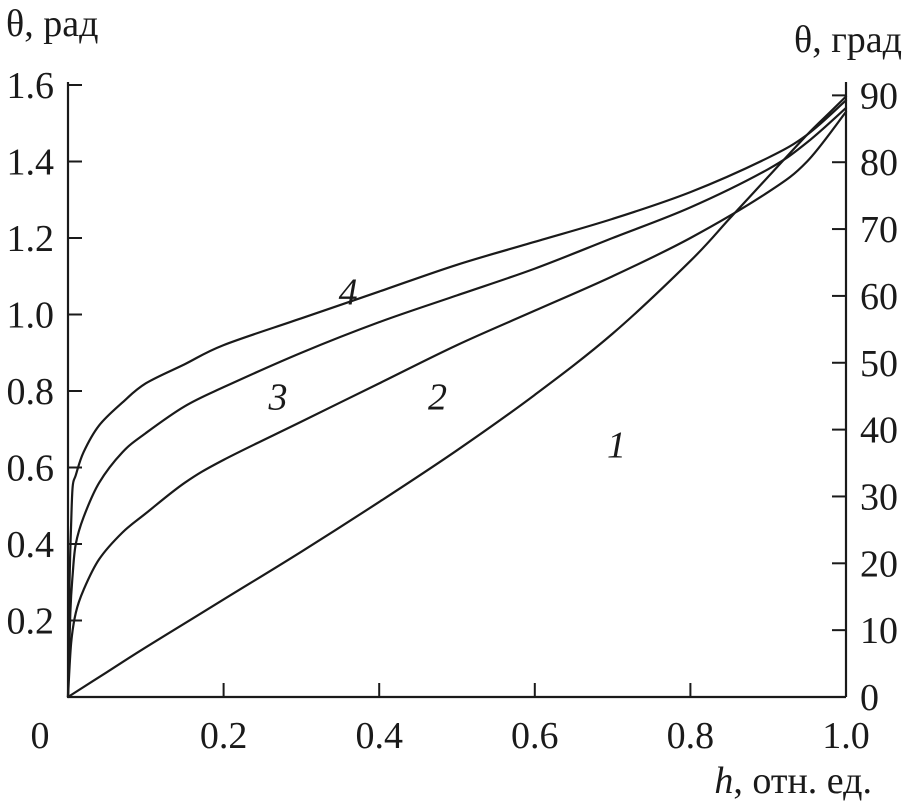  What do you see at coordinates (31, 545) in the screenshot?
I see `y-left-tick-label: 0.4` at bounding box center [31, 545].